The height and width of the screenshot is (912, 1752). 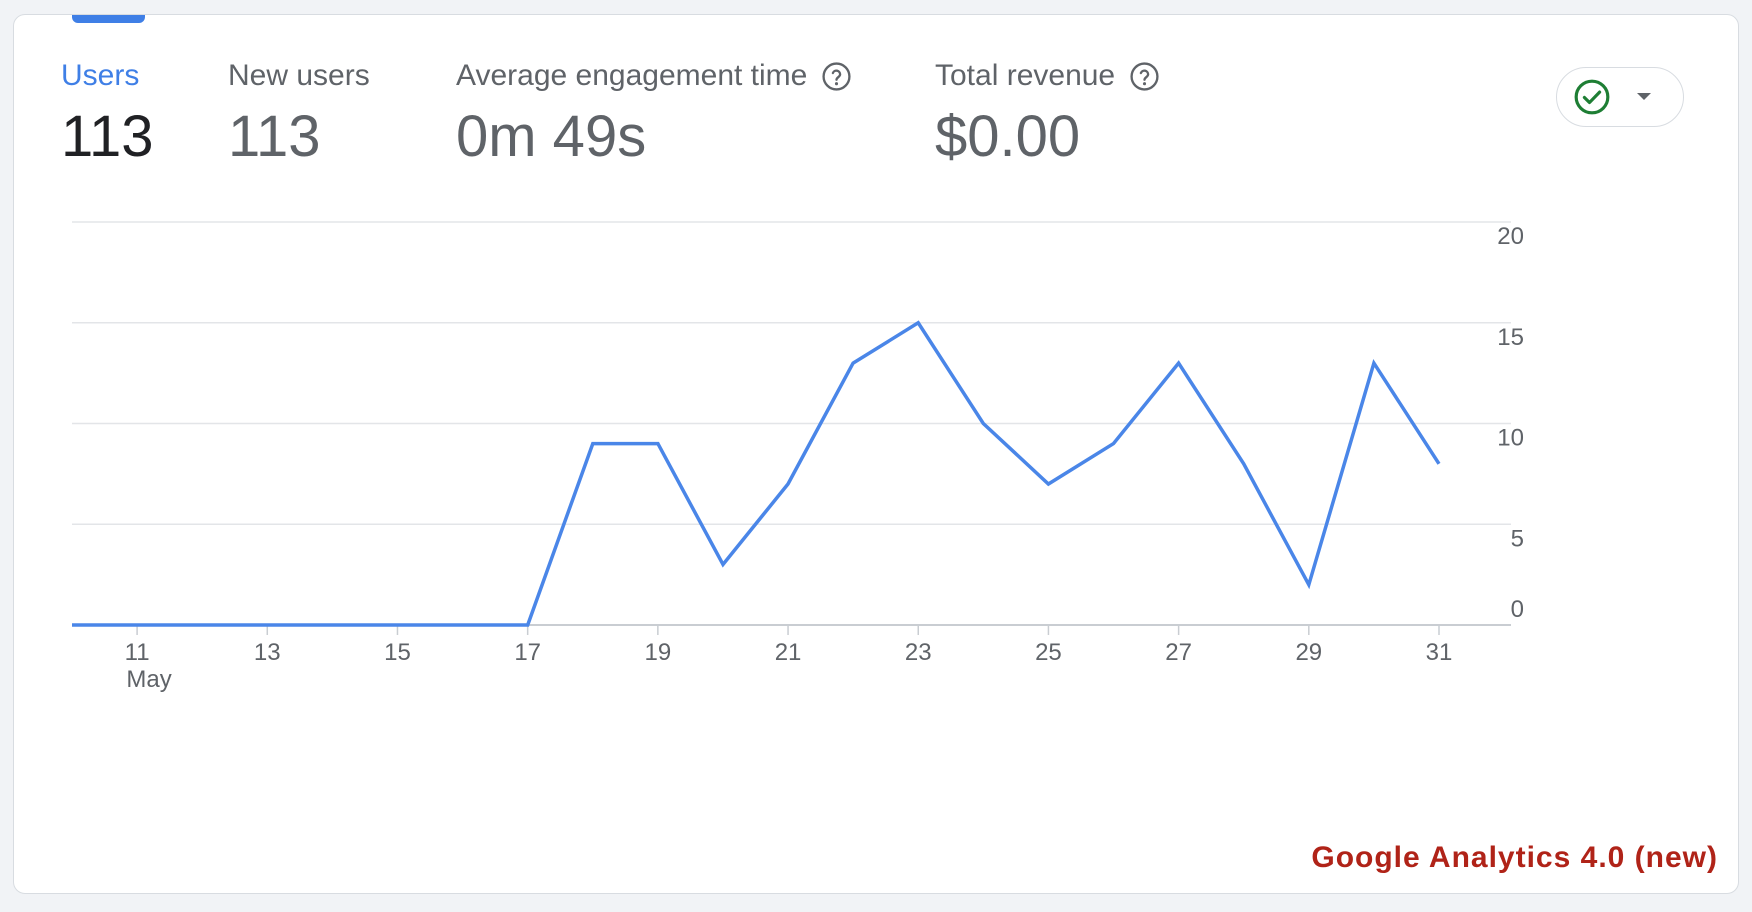 What do you see at coordinates (1620, 97) in the screenshot?
I see `compare-dropdown-button` at bounding box center [1620, 97].